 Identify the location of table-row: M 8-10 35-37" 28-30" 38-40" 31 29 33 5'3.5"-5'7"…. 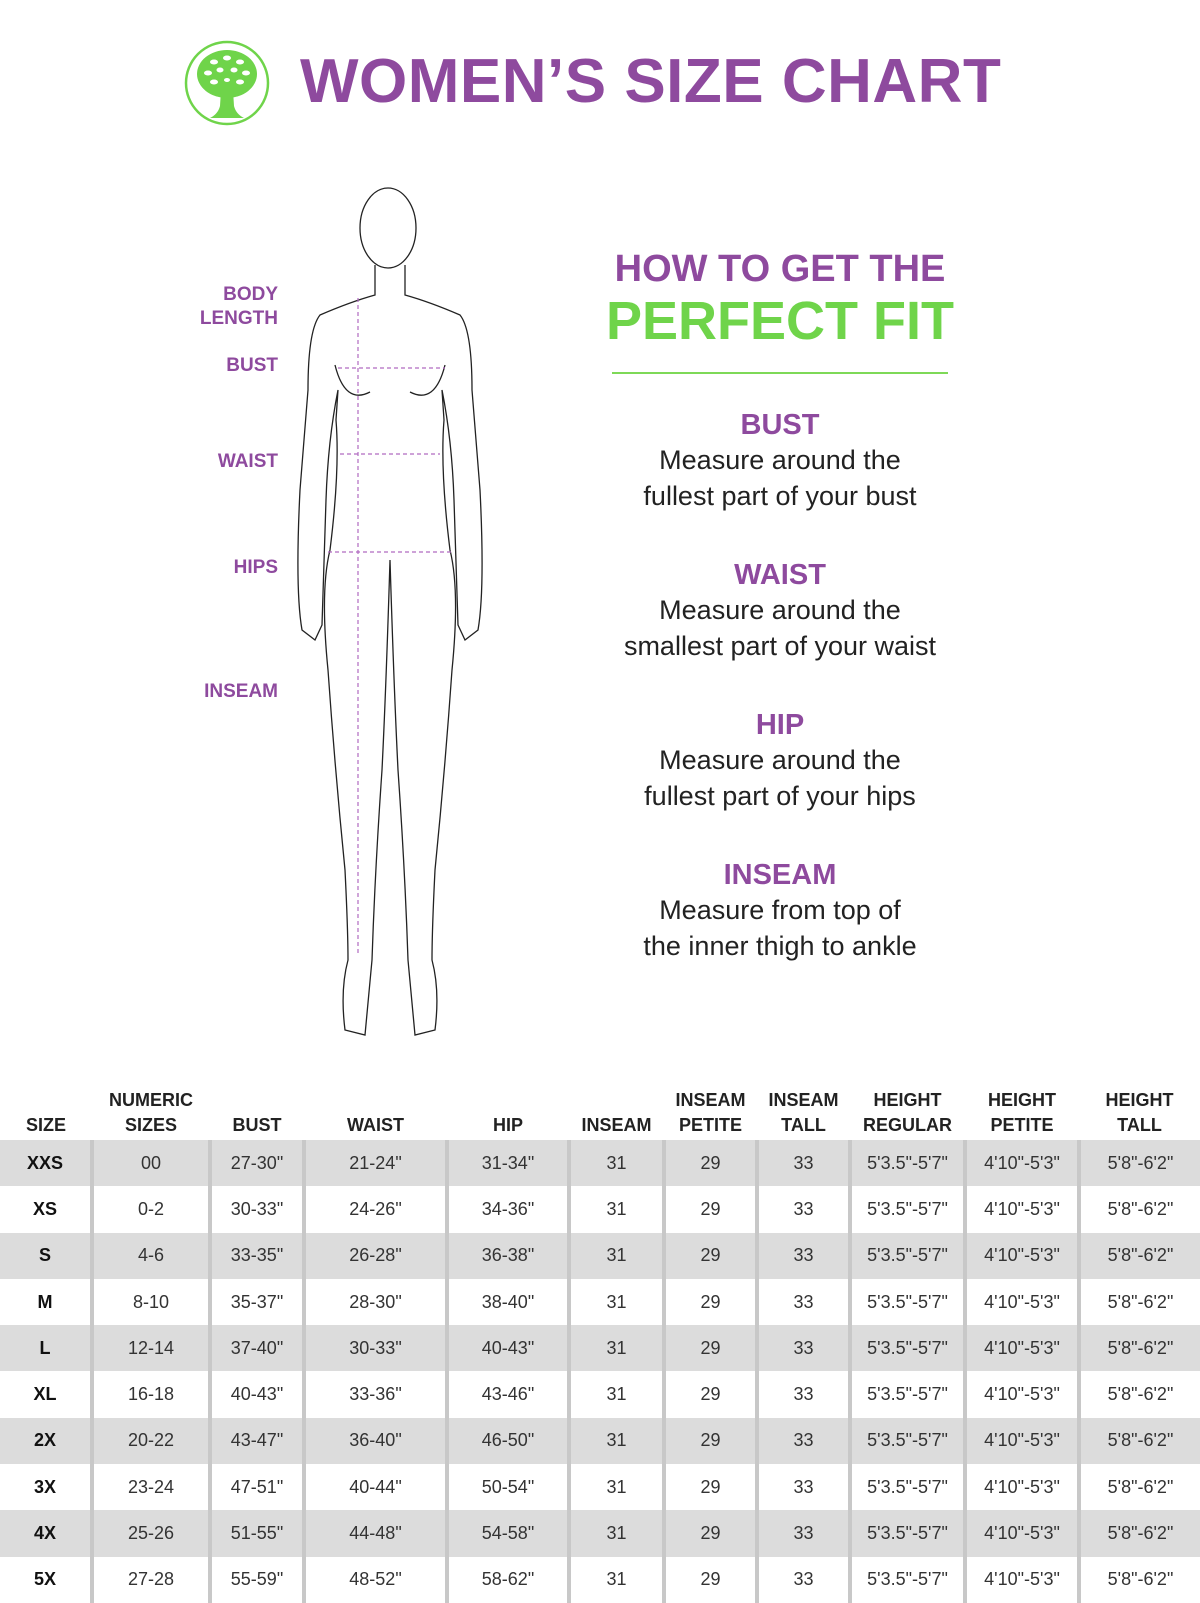
(600, 1302).